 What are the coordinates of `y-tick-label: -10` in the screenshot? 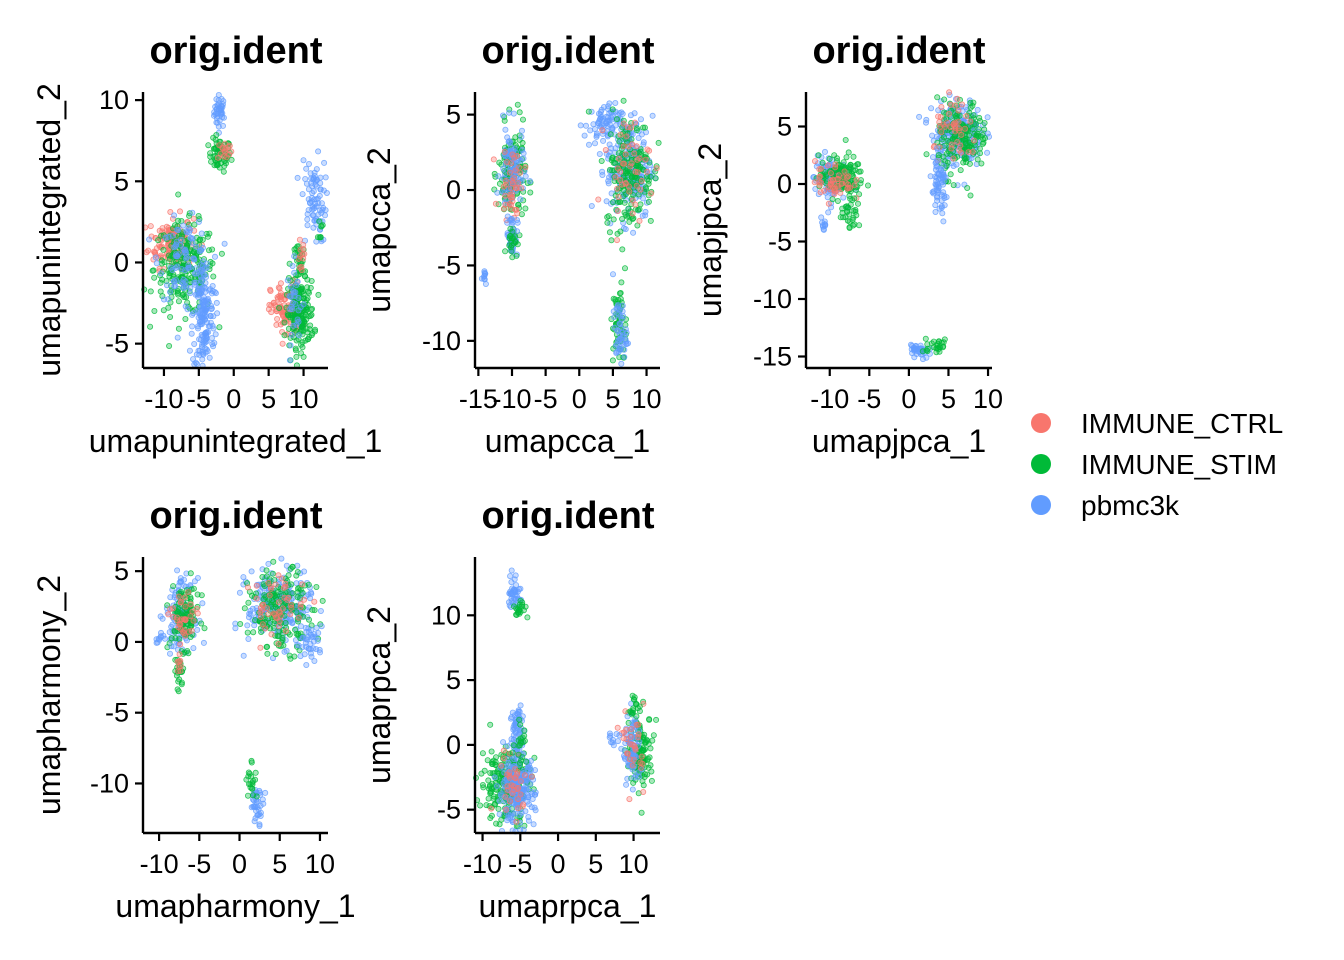 It's located at (109, 783).